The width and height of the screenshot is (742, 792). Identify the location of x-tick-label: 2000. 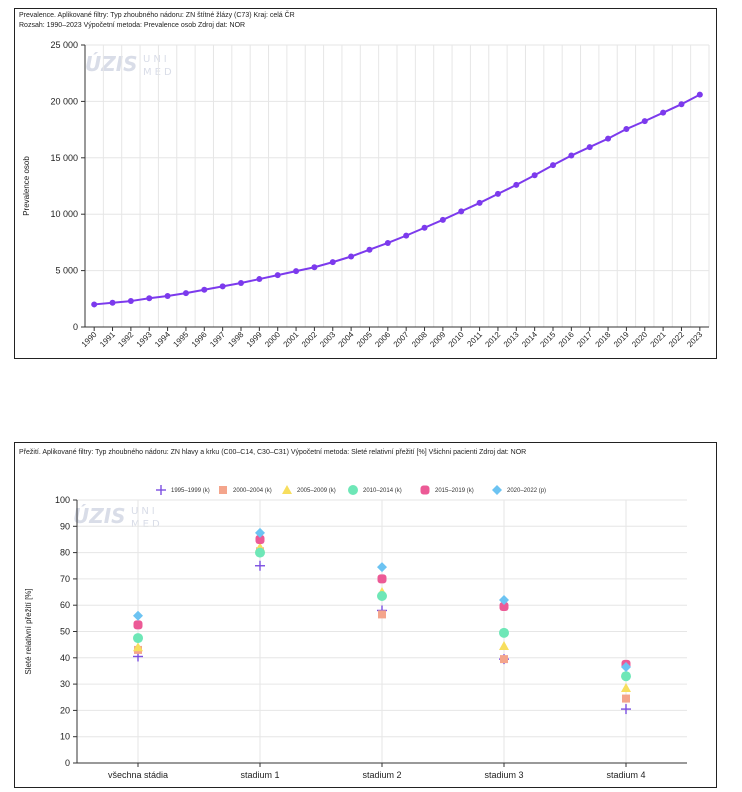
(272, 339).